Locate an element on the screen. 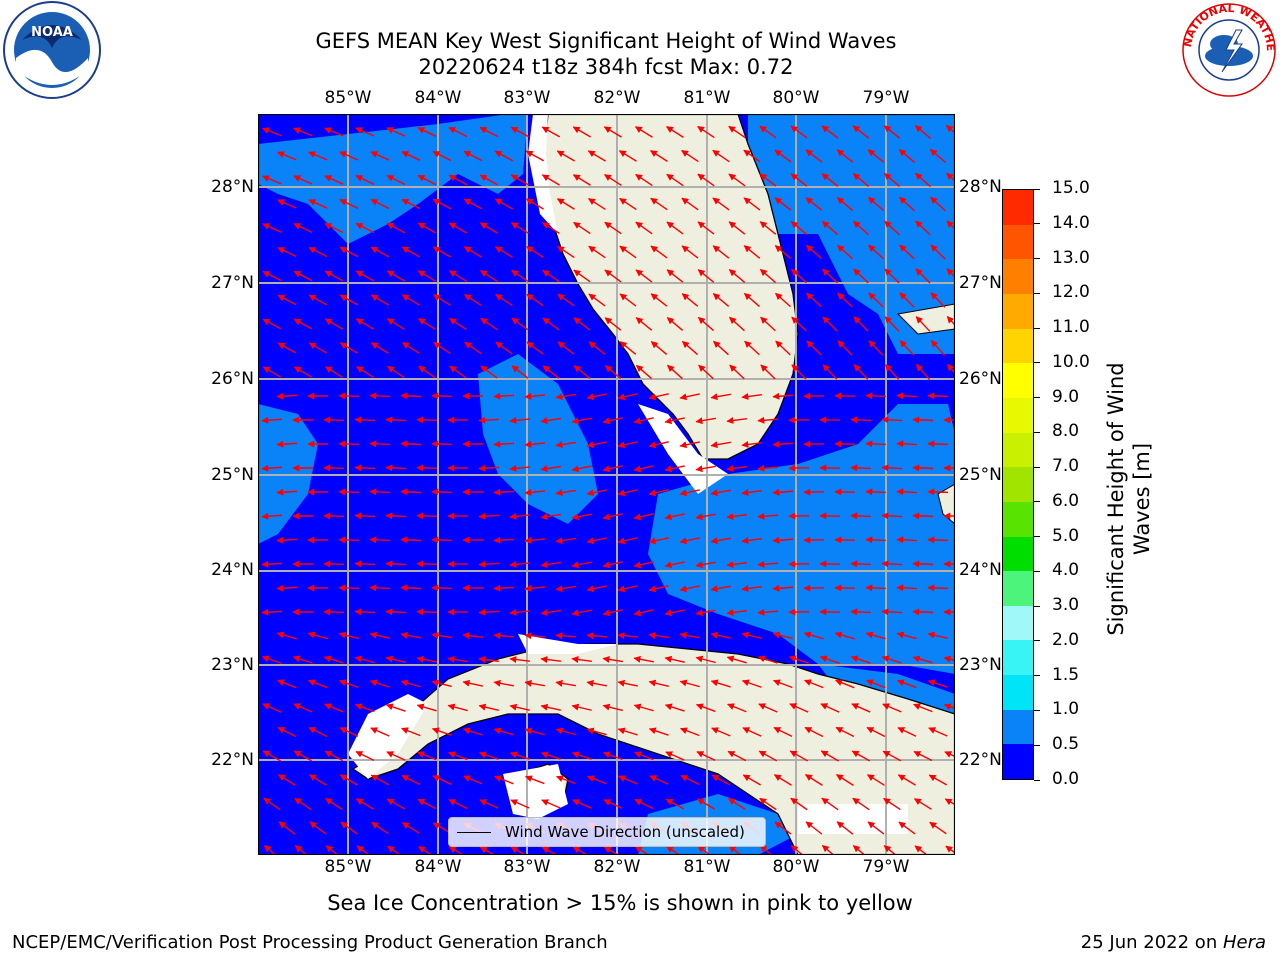 This screenshot has width=1280, height=960. lon-label: 84°W is located at coordinates (438, 98).